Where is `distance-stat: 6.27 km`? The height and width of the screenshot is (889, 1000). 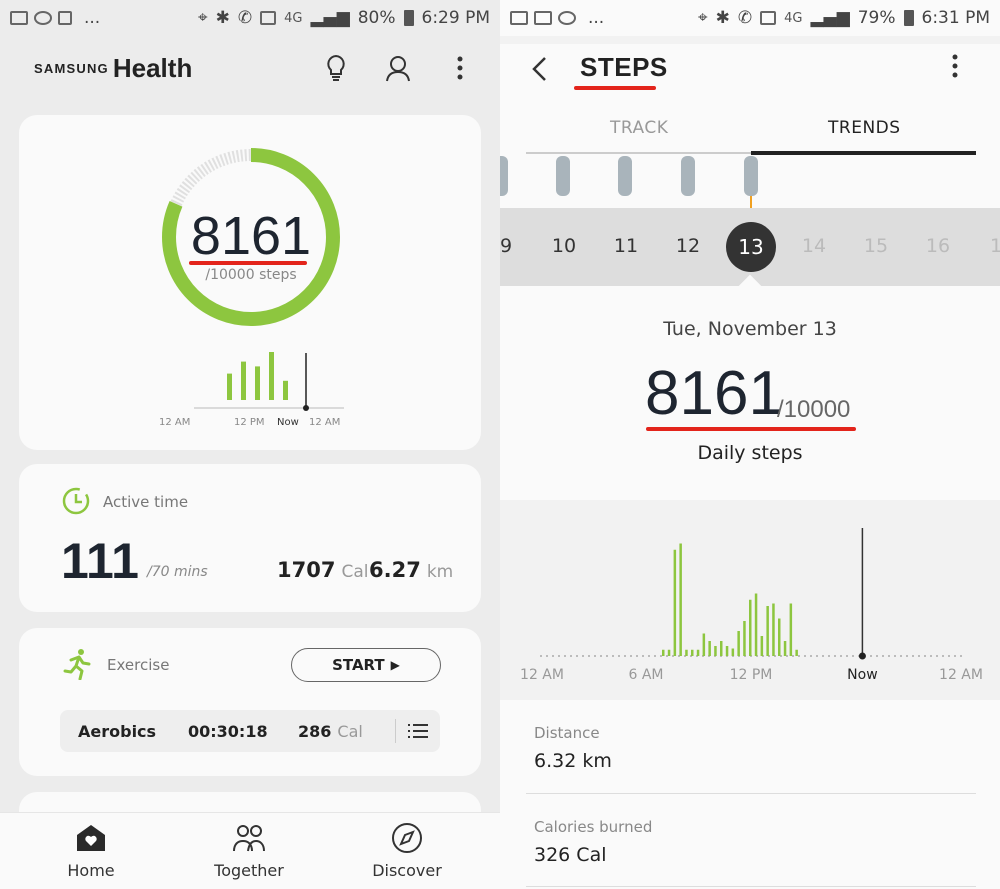
distance-stat: 6.27 km is located at coordinates (411, 570).